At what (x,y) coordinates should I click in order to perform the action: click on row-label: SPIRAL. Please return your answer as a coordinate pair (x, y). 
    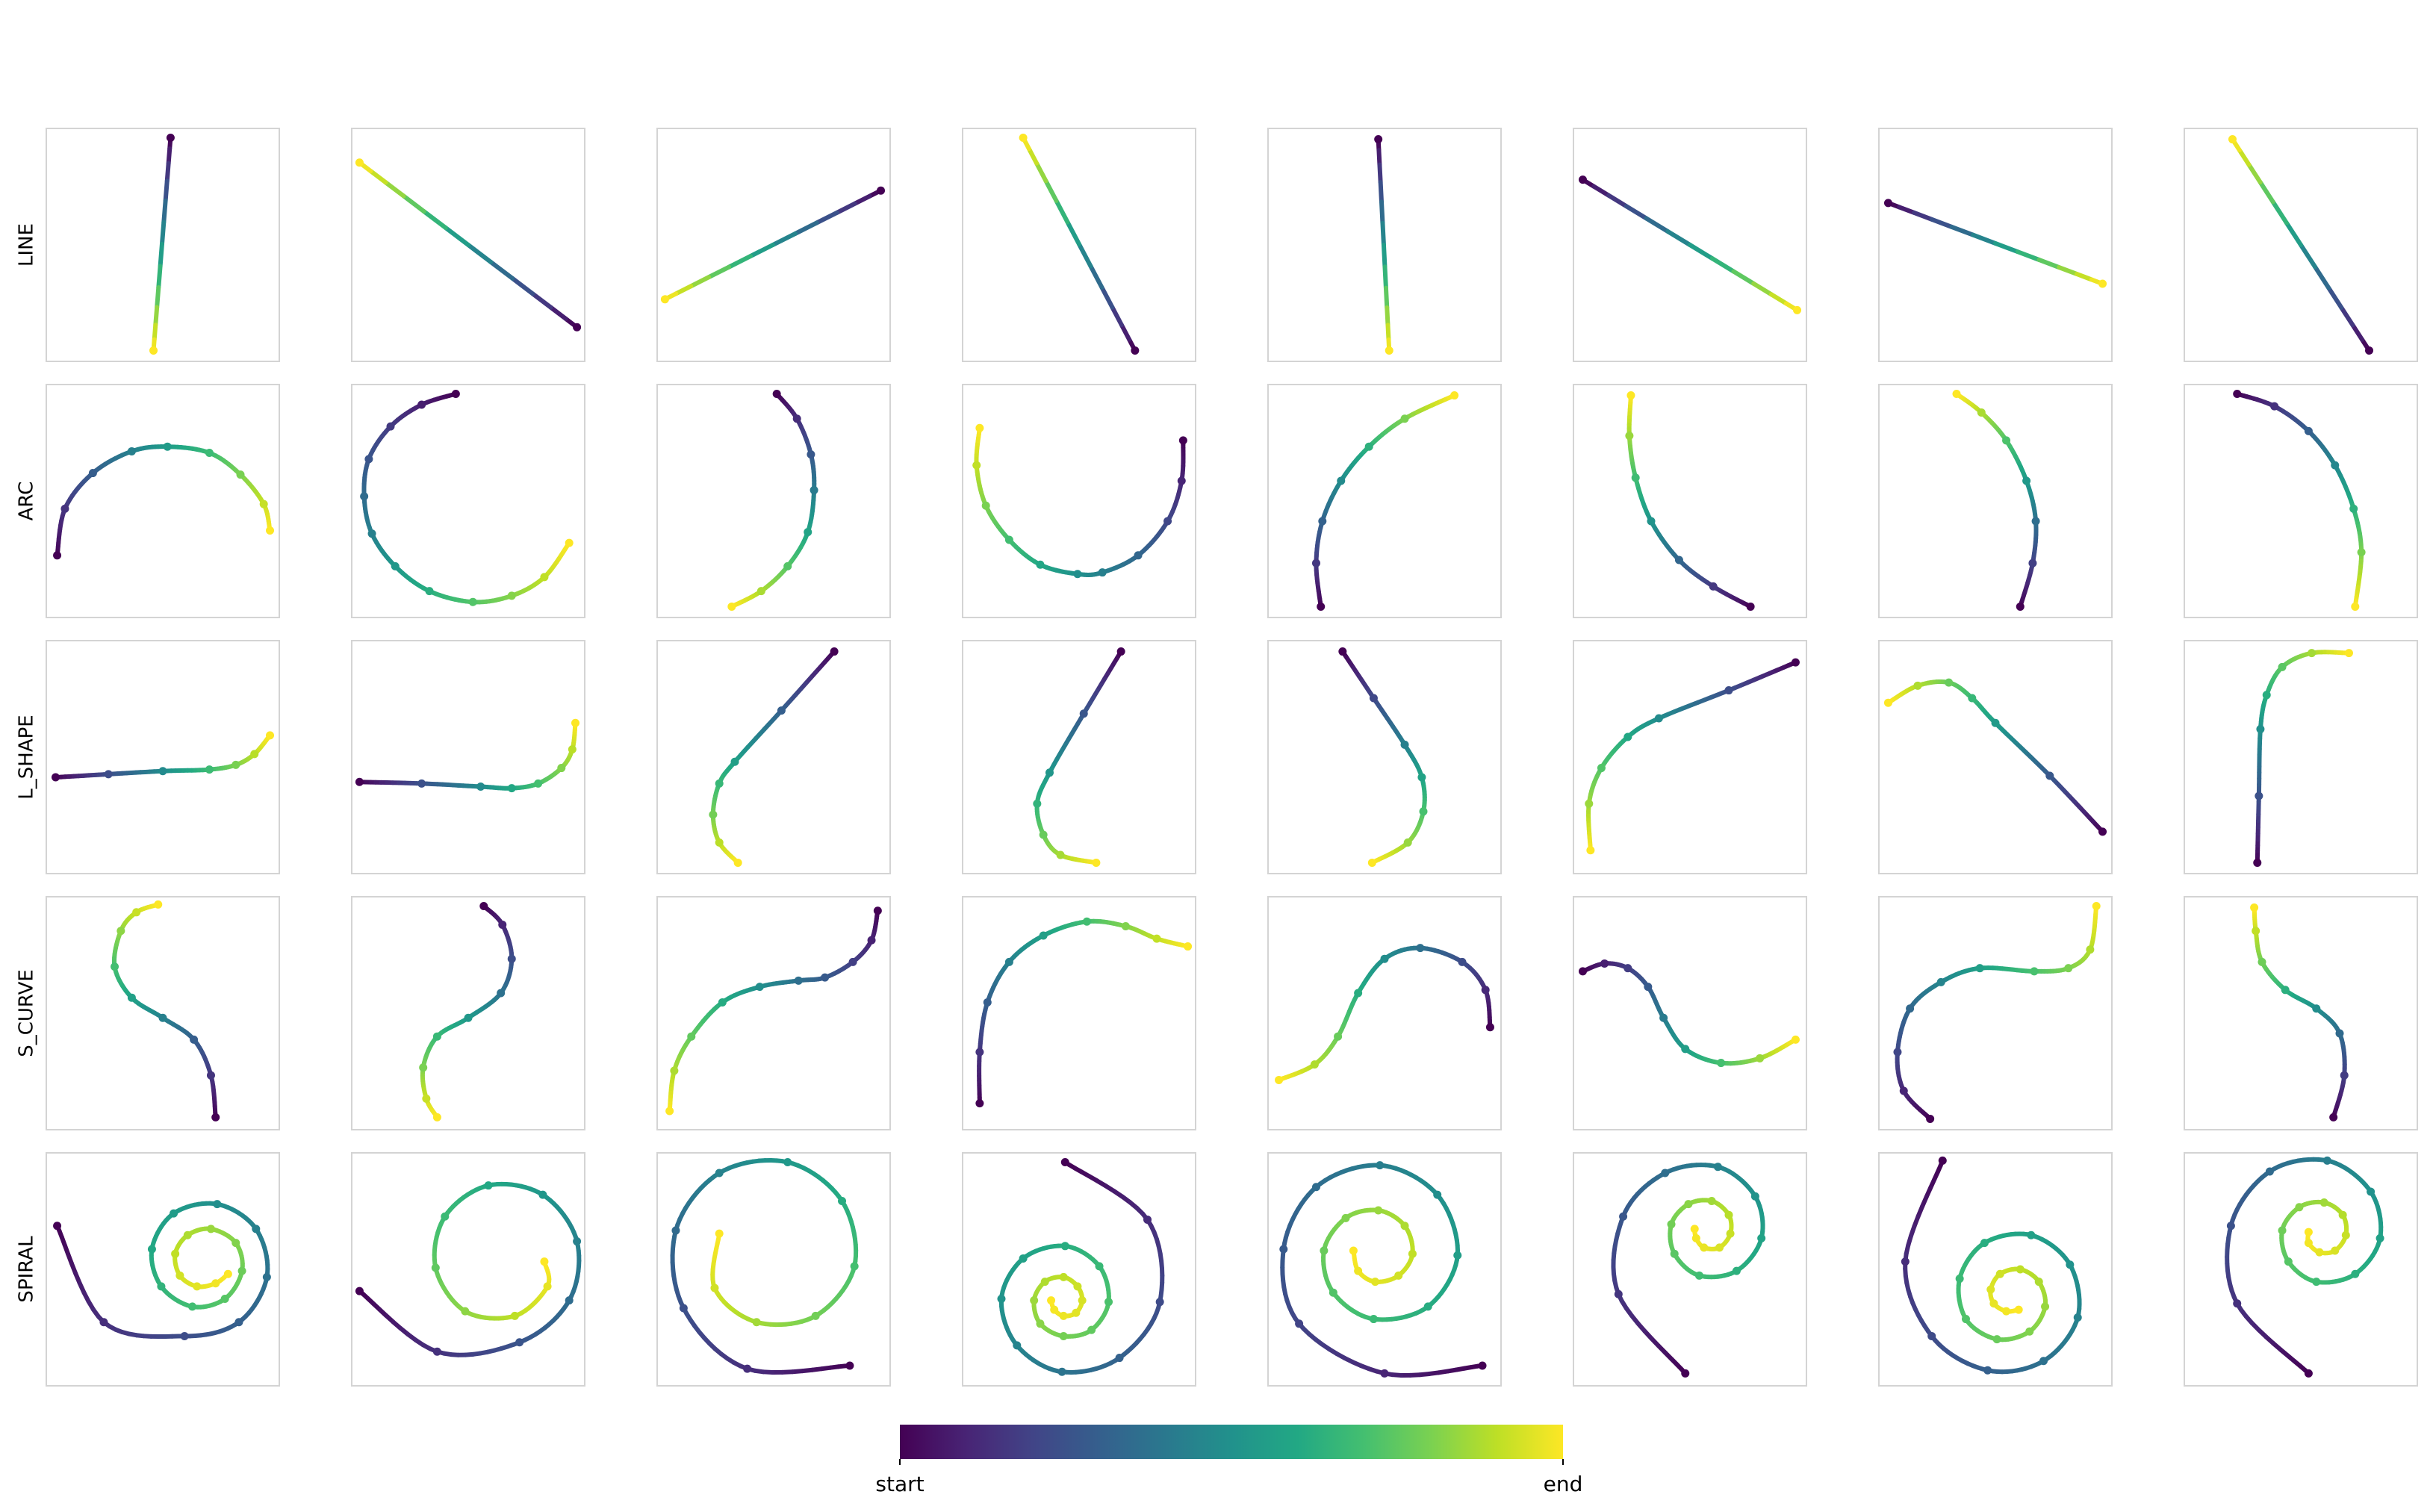
    Looking at the image, I should click on (27, 1269).